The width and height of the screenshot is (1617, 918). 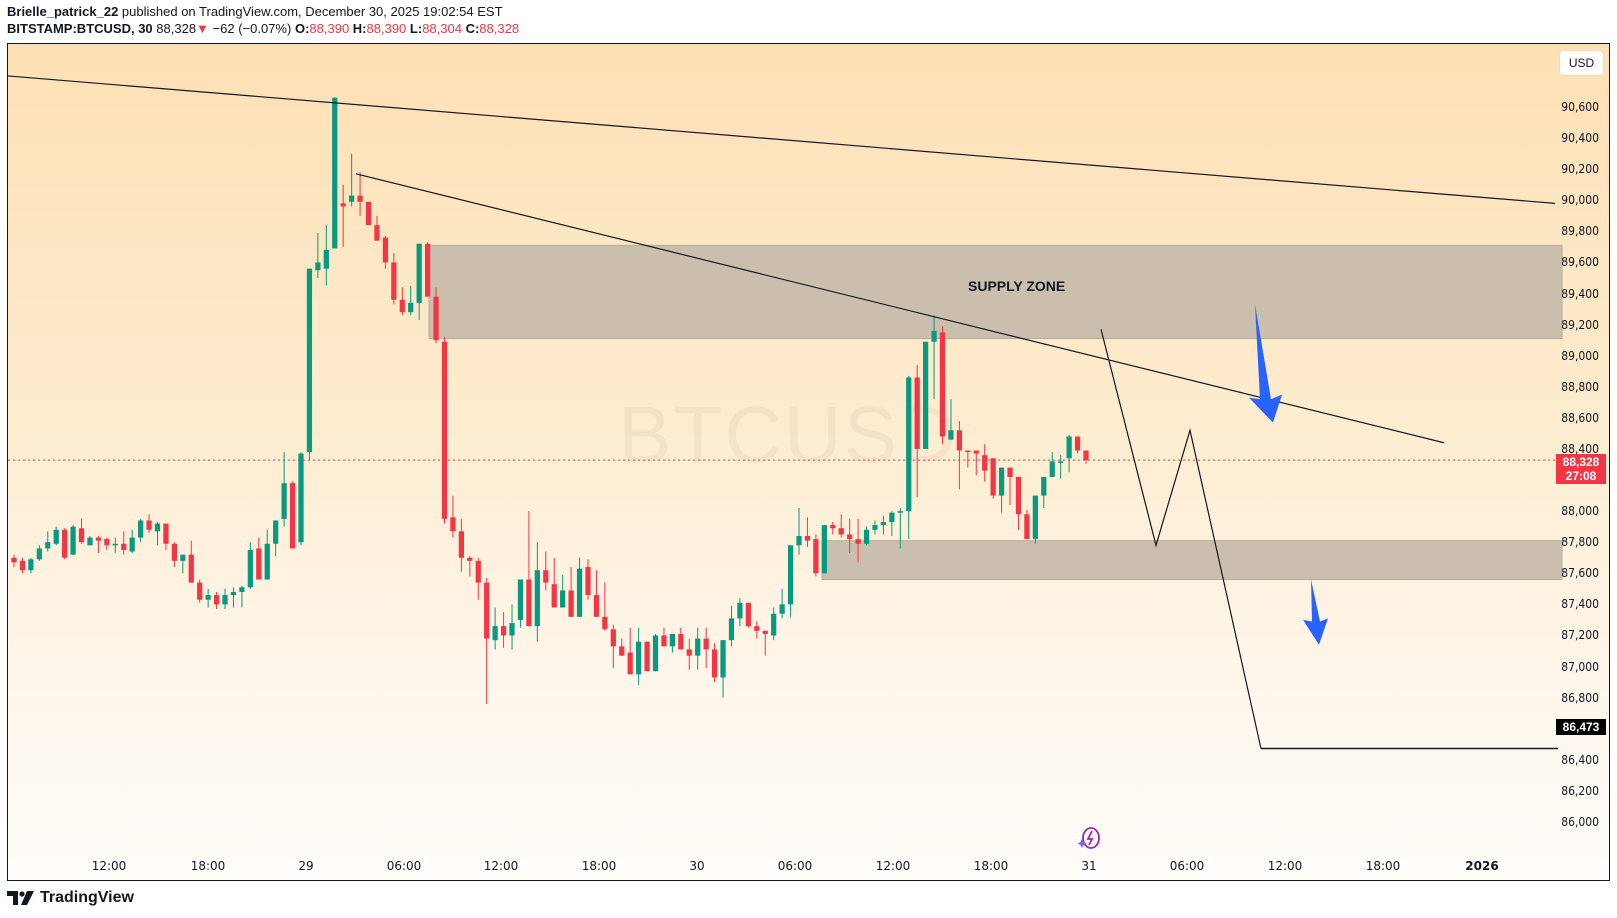 What do you see at coordinates (1580, 604) in the screenshot?
I see `price-tick: 87,400` at bounding box center [1580, 604].